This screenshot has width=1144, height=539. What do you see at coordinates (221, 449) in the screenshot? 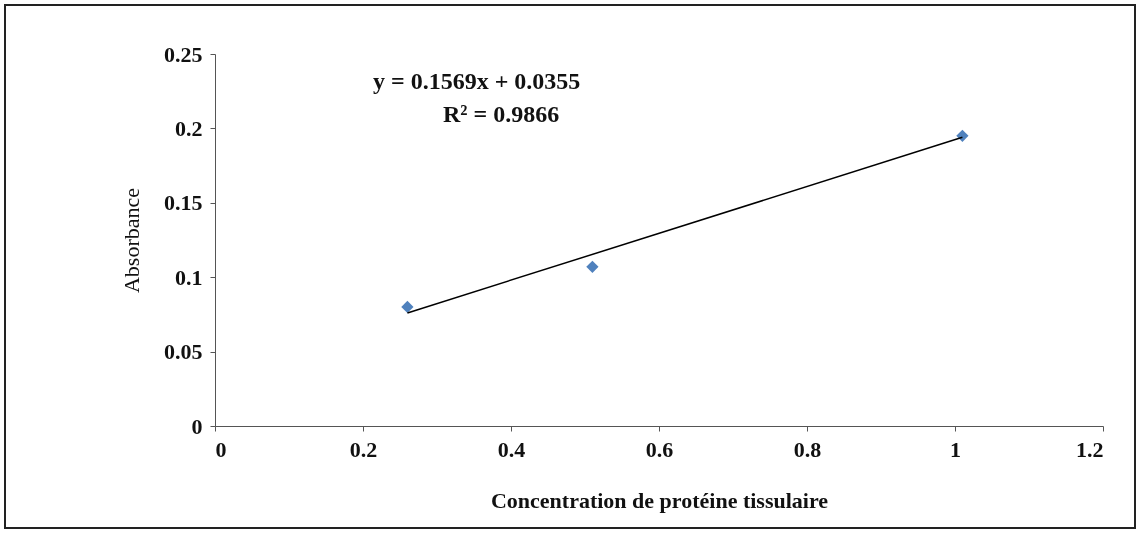
I see `x-tick-label: 0` at bounding box center [221, 449].